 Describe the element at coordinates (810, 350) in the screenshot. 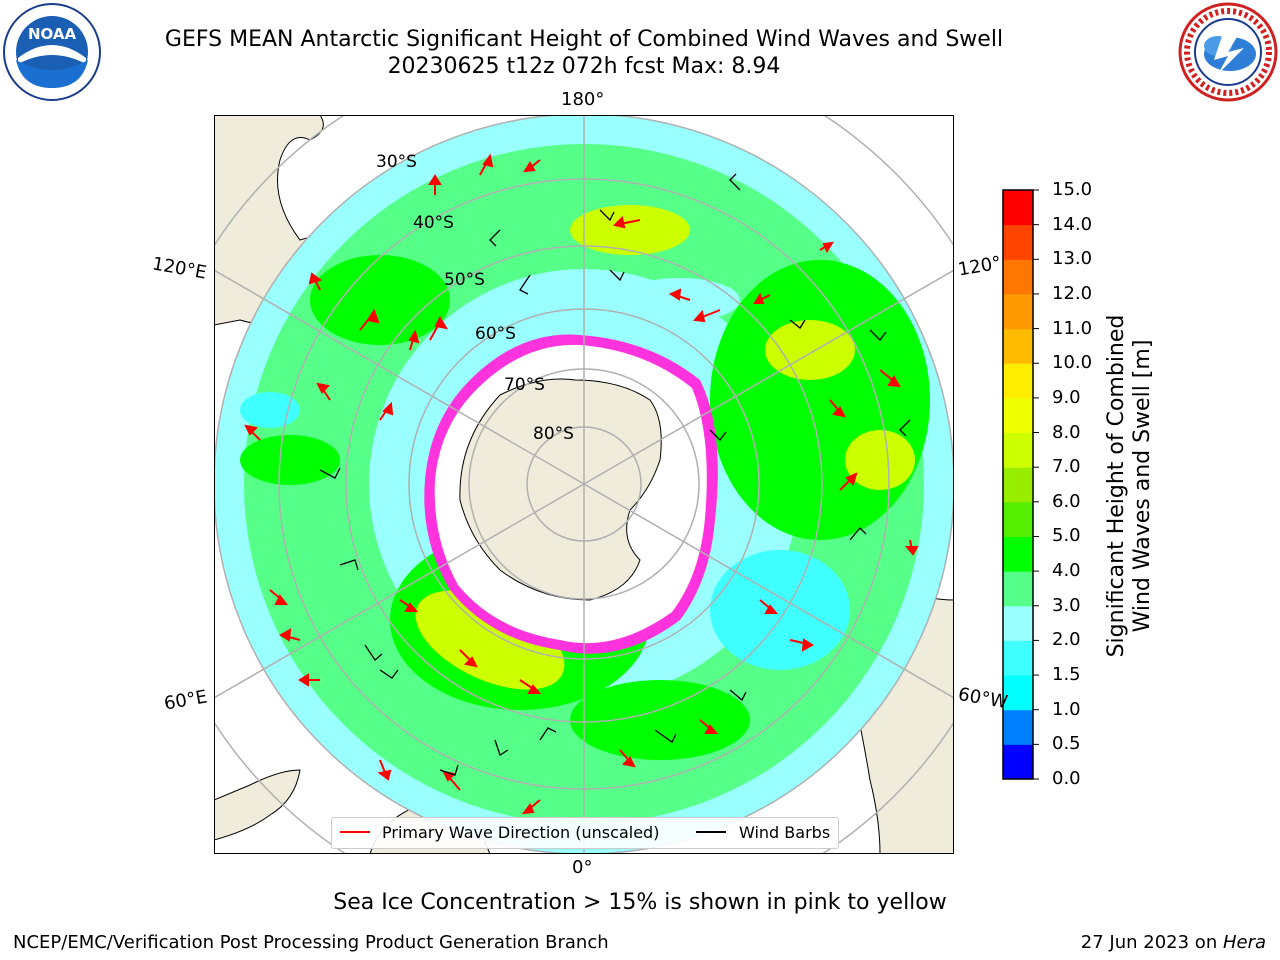

I see `wave-patch-7-8m-east` at that location.